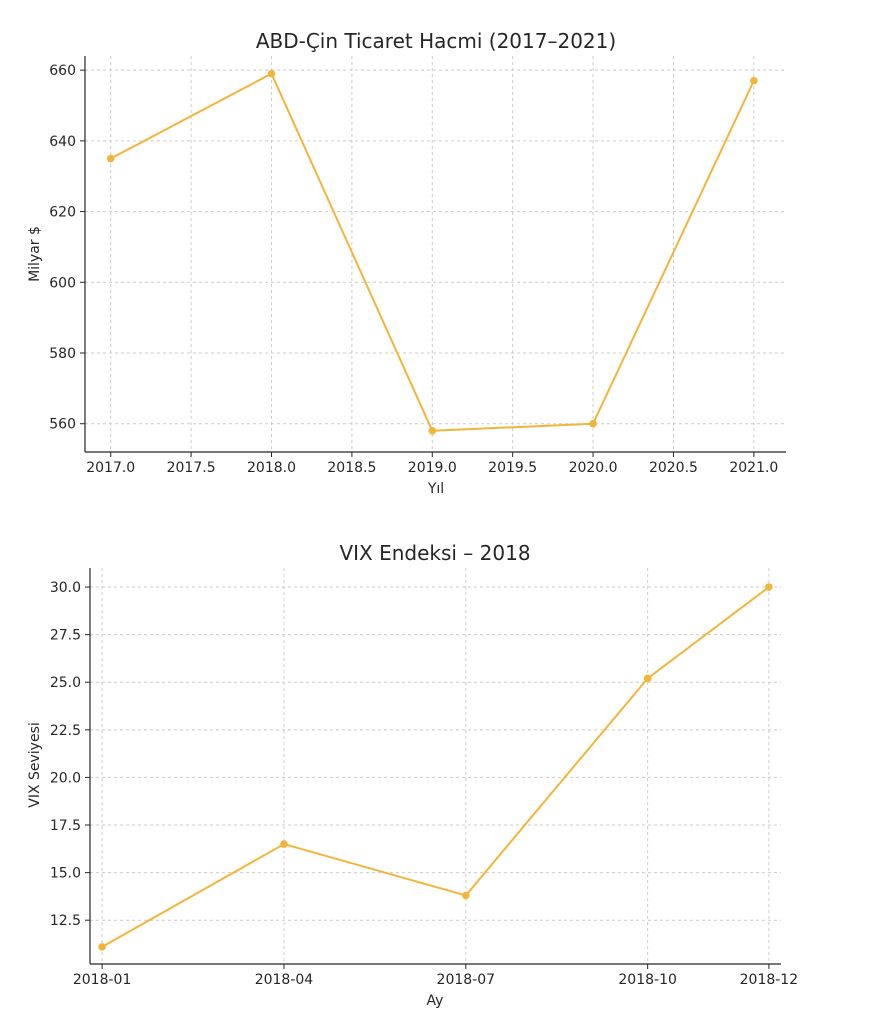  I want to click on x-axis-label: Yıl, so click(435, 489).